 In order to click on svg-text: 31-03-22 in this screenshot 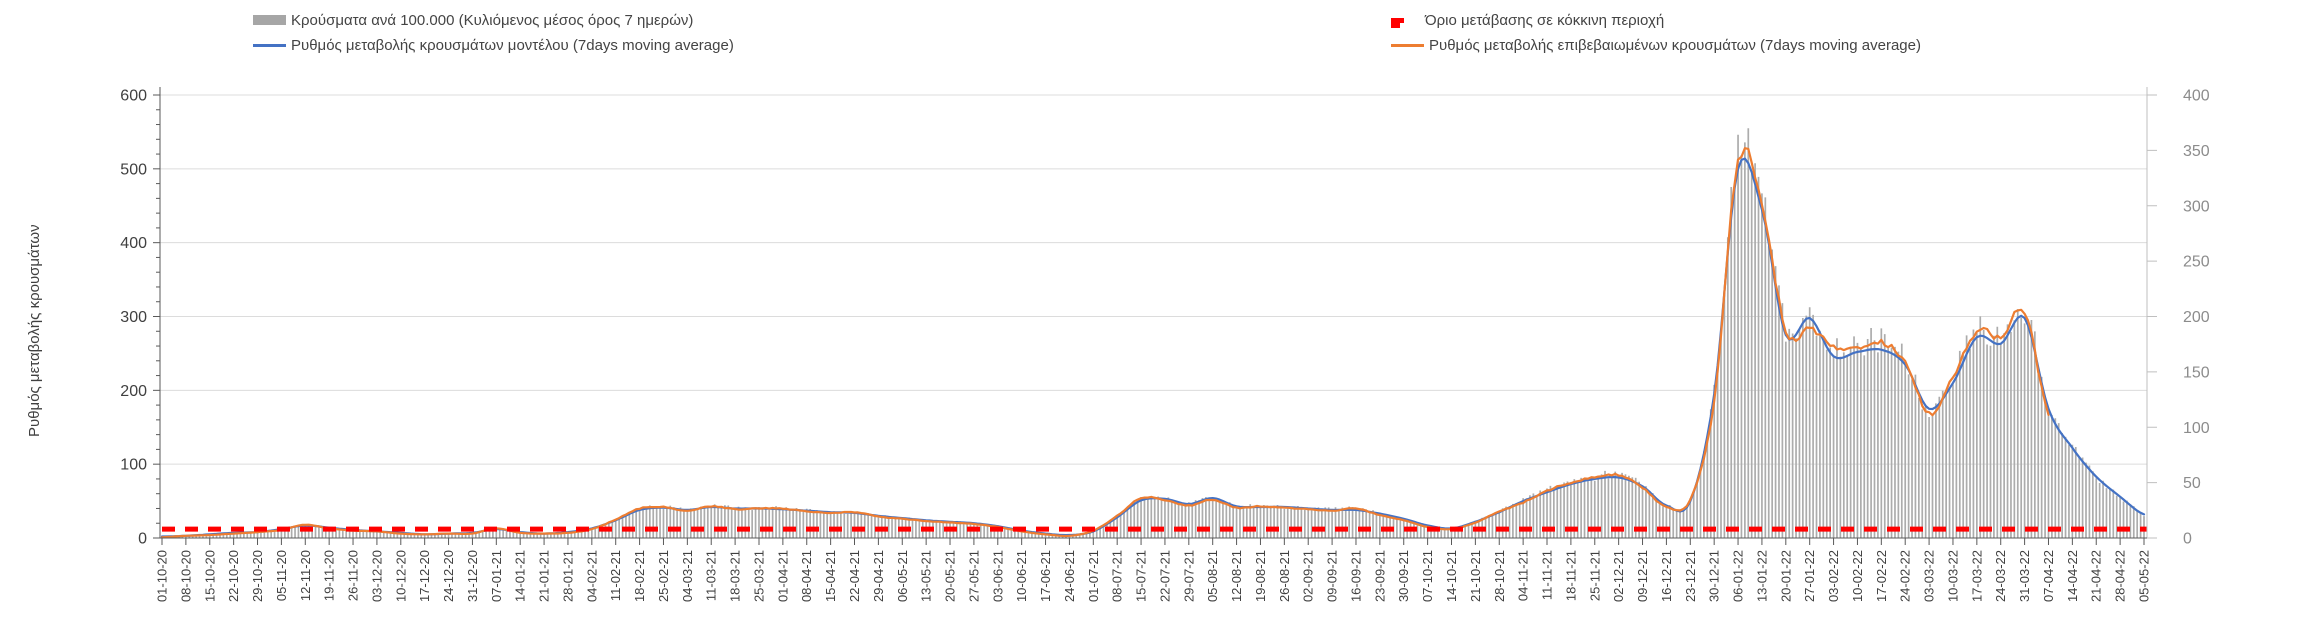, I will do `click(2024, 576)`.